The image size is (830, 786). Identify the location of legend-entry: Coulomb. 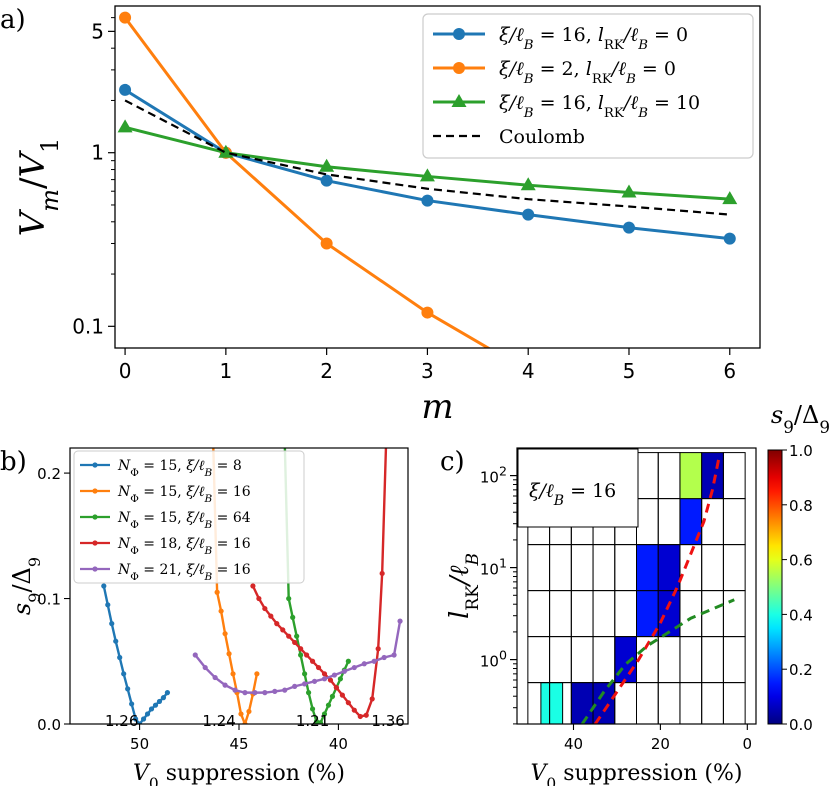
(542, 137).